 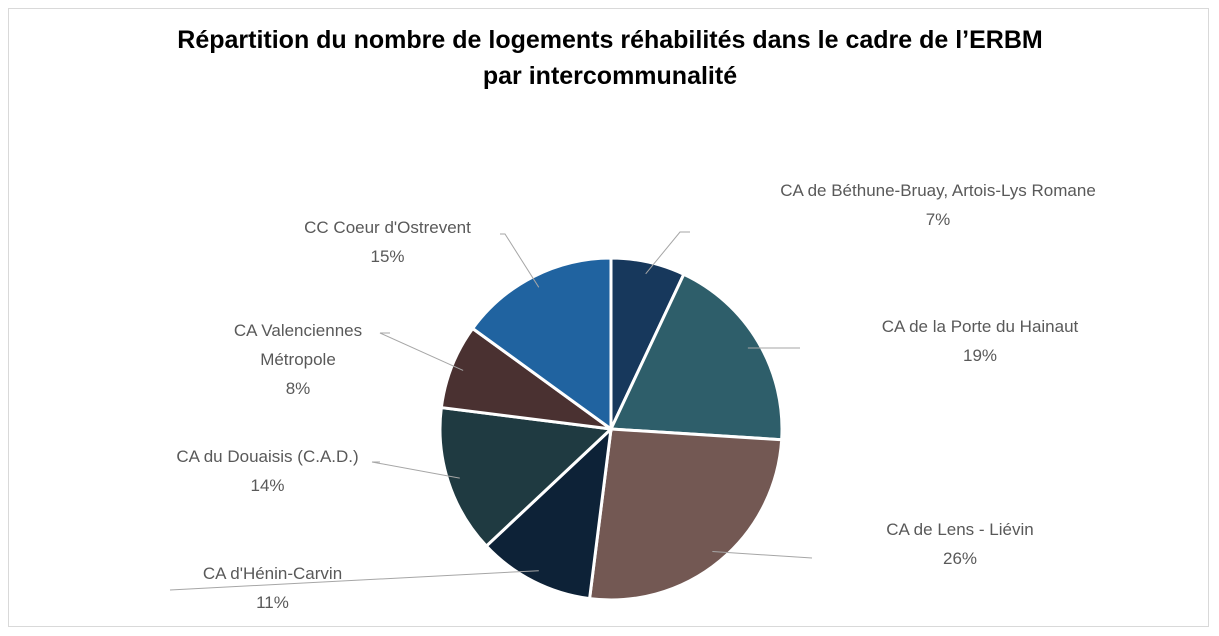 What do you see at coordinates (298, 345) in the screenshot?
I see `label-name: CA Valenciennes Métropole` at bounding box center [298, 345].